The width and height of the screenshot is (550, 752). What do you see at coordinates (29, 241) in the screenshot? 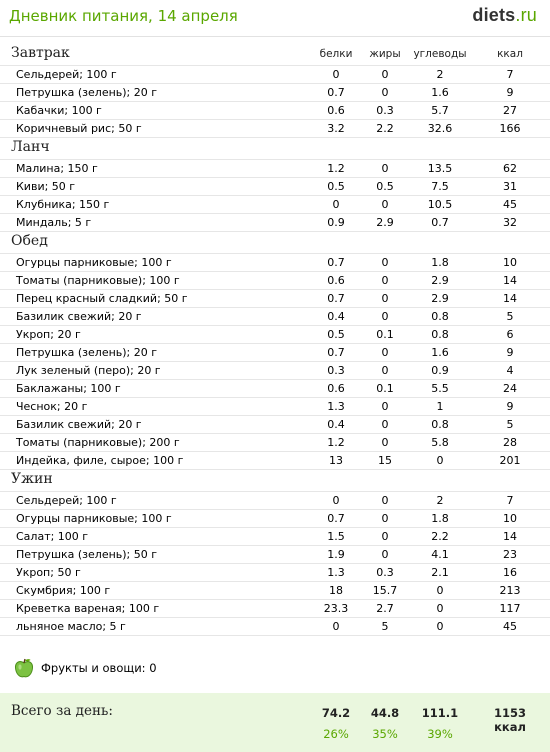
I see `meal-name: Обед` at bounding box center [29, 241].